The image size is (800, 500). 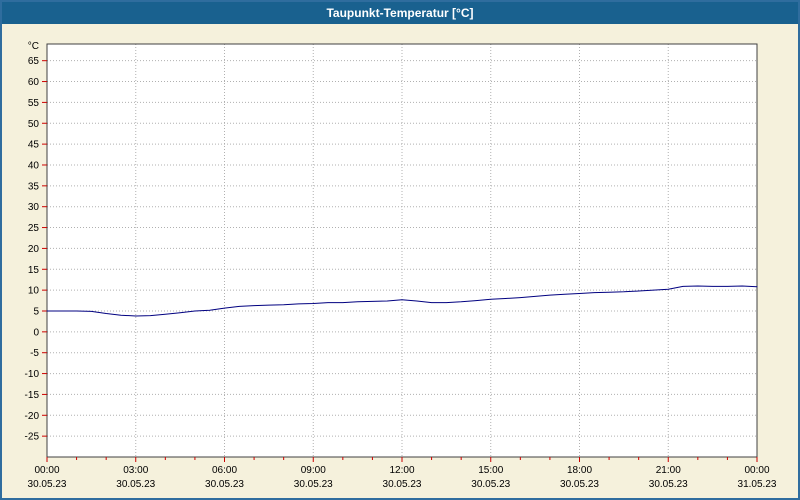 I want to click on svg-text: 12:00, so click(x=401, y=470).